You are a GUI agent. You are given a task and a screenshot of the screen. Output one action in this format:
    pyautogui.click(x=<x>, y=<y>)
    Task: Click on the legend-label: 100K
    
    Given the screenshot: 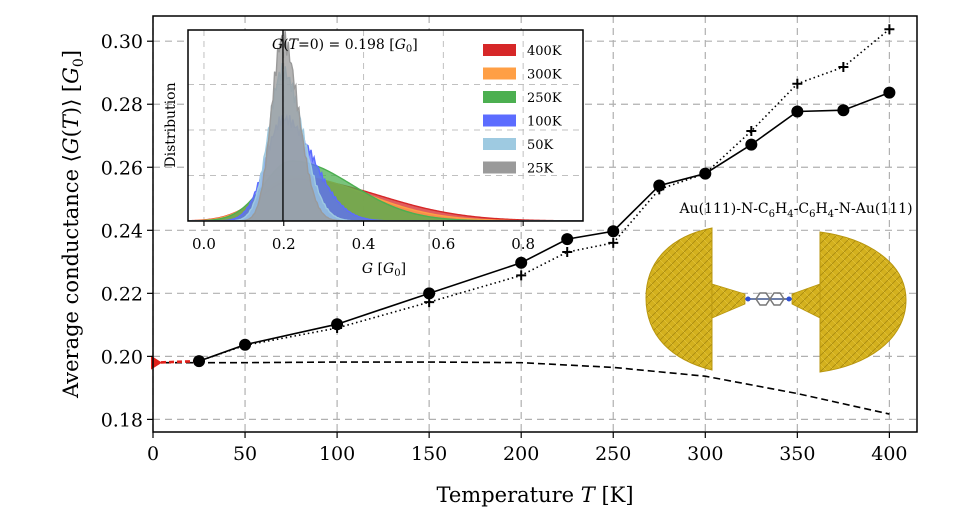 What is the action you would take?
    pyautogui.click(x=544, y=122)
    